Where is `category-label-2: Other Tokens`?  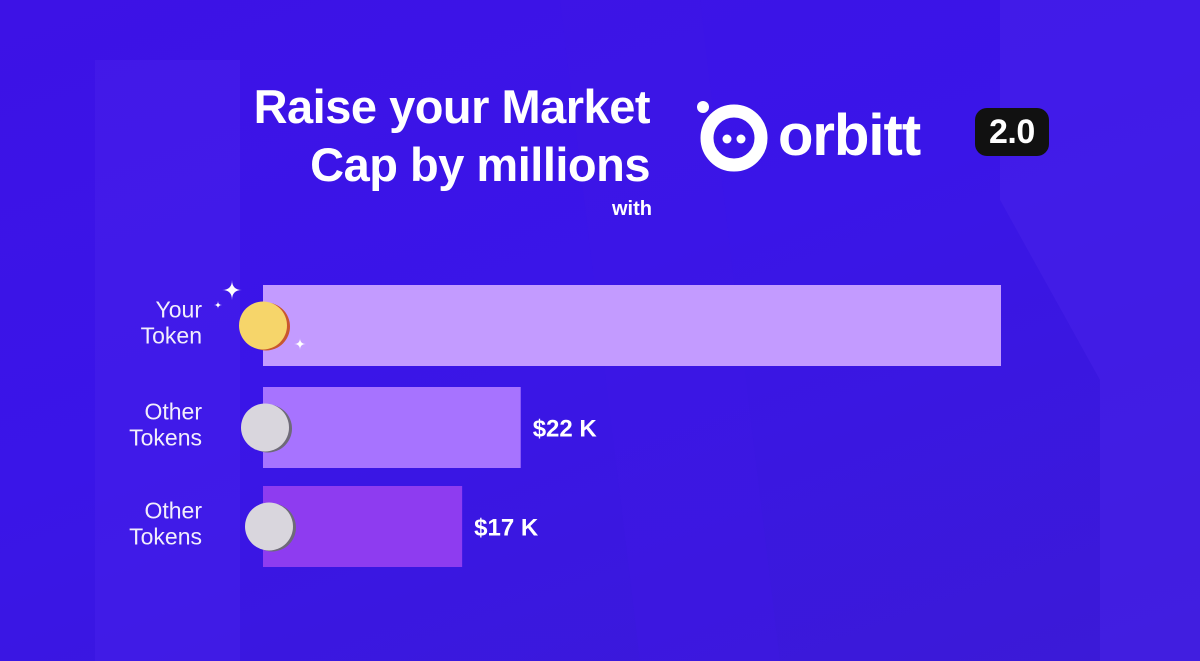
category-label-2: Other Tokens is located at coordinates (165, 425).